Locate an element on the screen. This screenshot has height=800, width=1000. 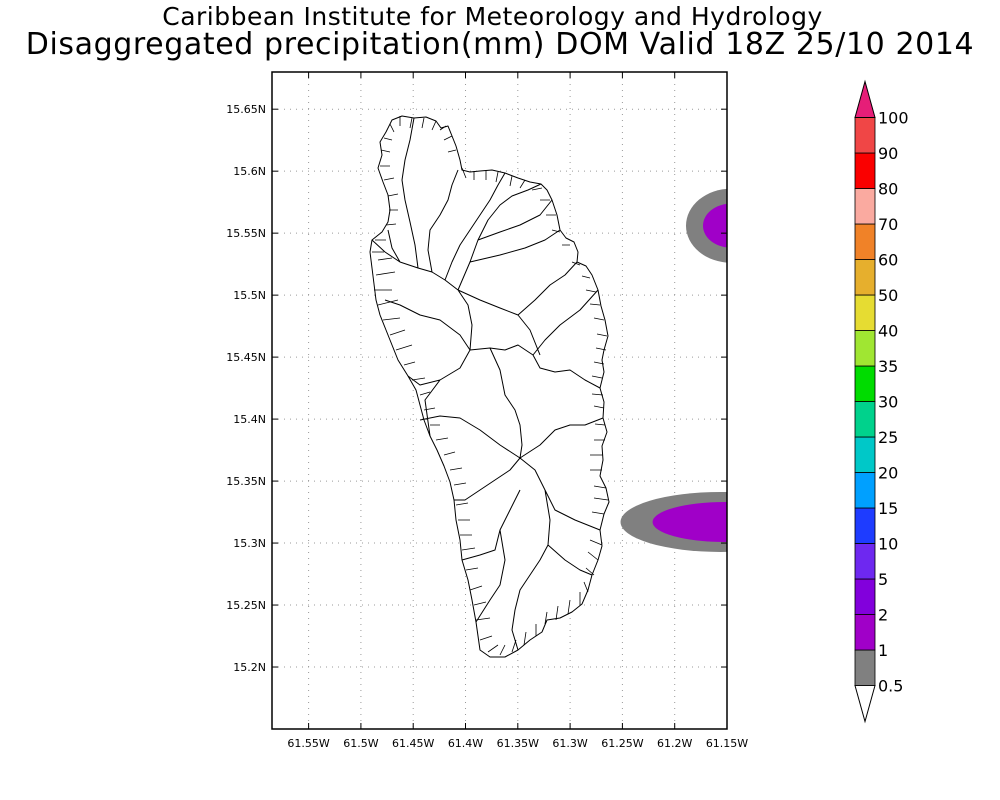
lat-tick-label: 15.3N is located at coordinates (249, 543).